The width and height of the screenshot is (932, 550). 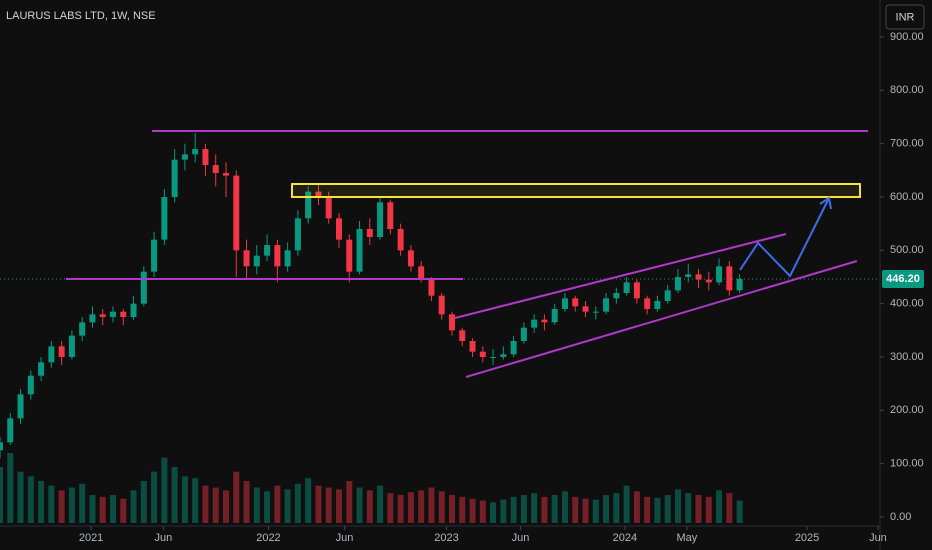 I want to click on currency-button: INR, so click(x=905, y=17).